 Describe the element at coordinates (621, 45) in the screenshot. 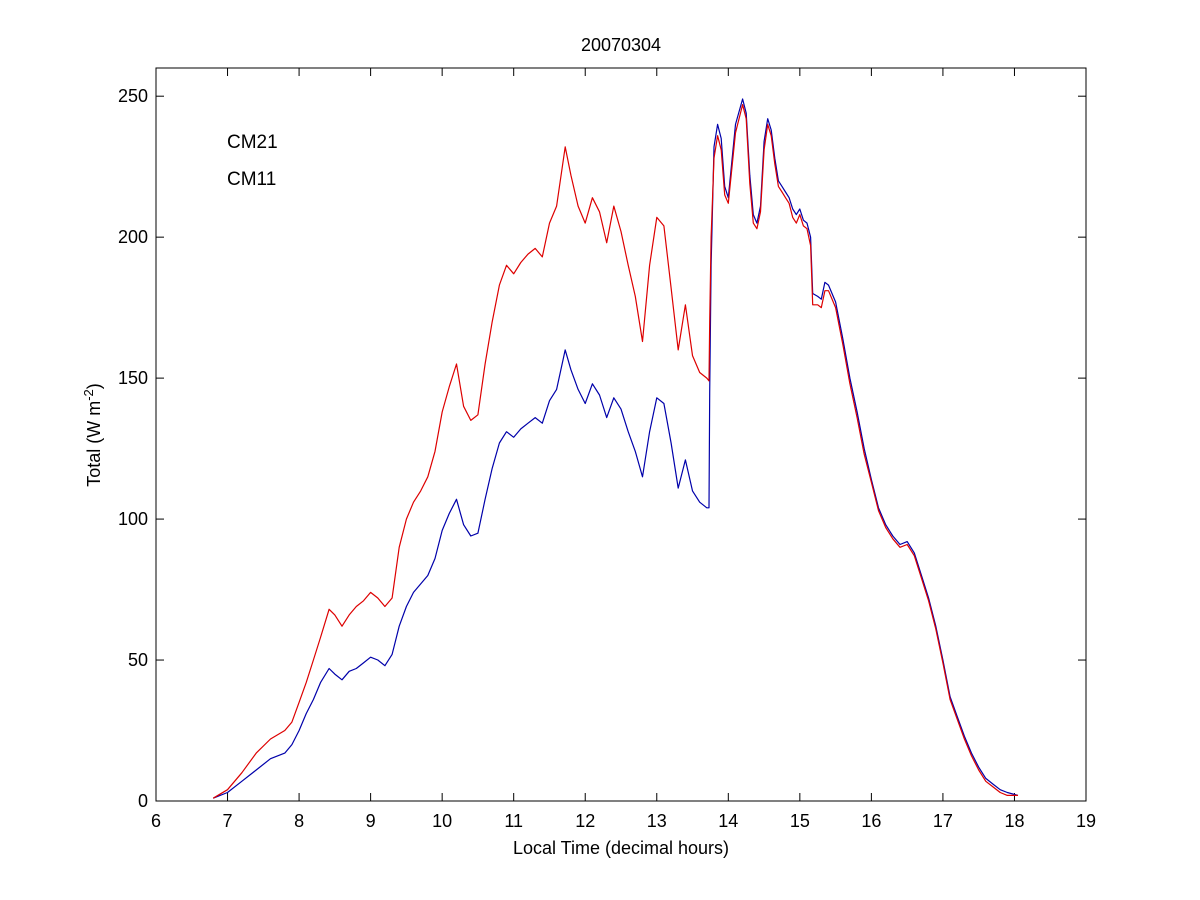

I see `chart-title: 20070304` at that location.